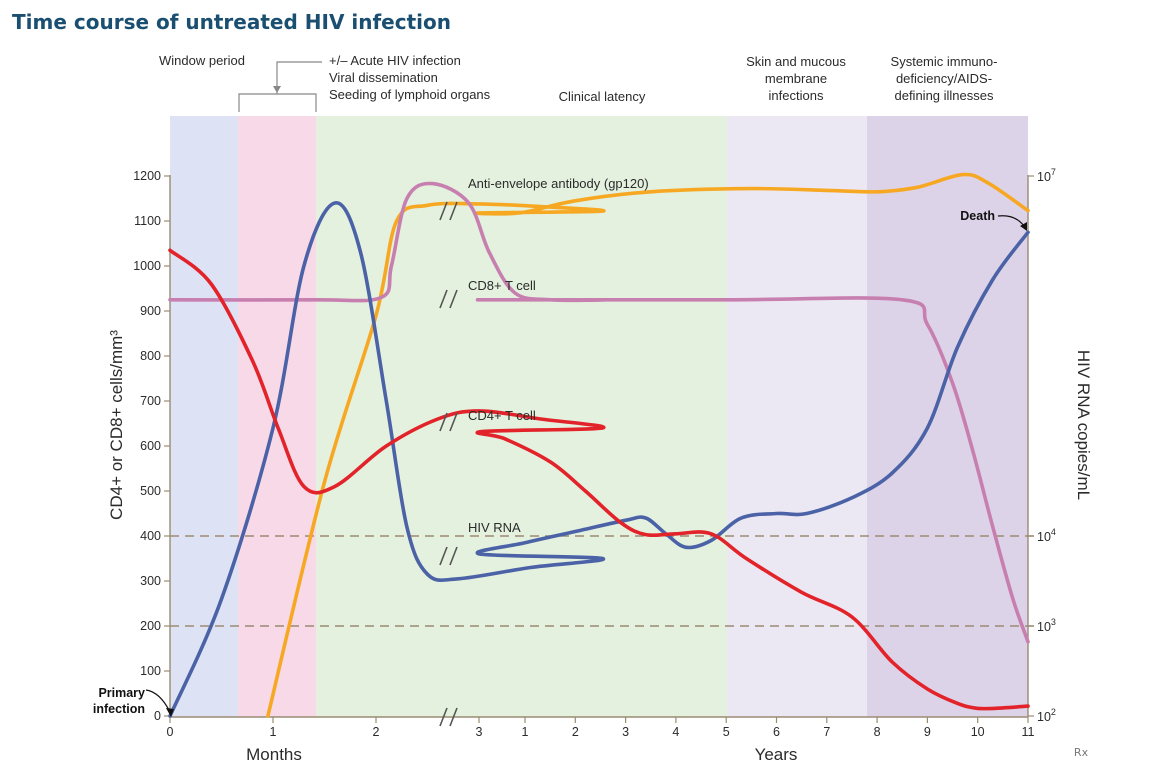 The height and width of the screenshot is (776, 1169). Describe the element at coordinates (776, 754) in the screenshot. I see `years-axis-label: Years` at that location.